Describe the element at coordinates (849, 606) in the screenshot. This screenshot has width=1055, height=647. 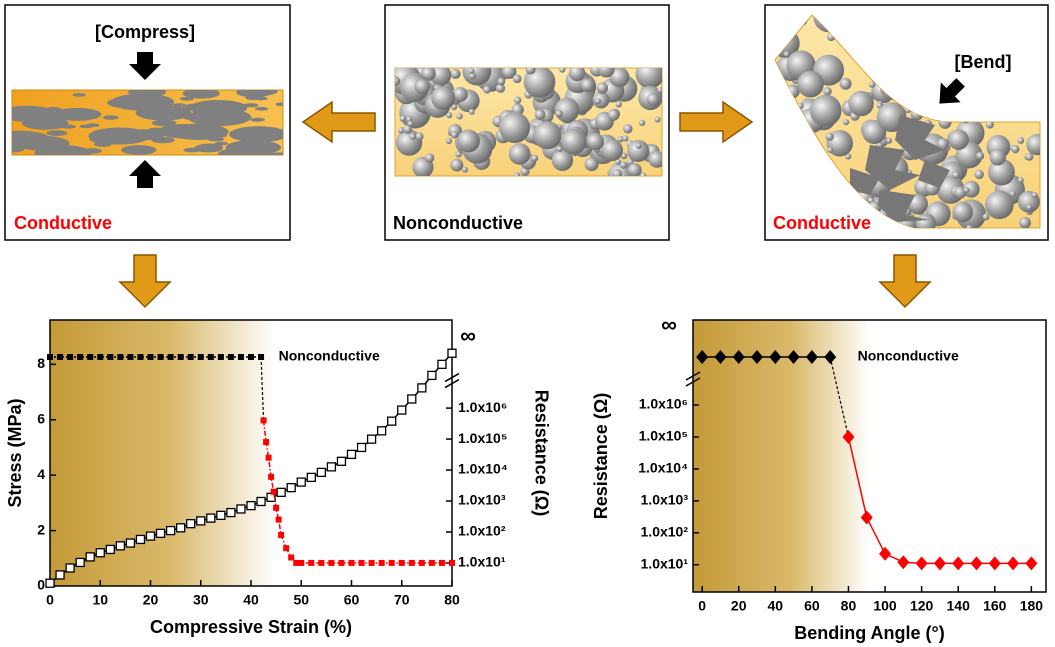
I see `x-tick-label: 80` at that location.